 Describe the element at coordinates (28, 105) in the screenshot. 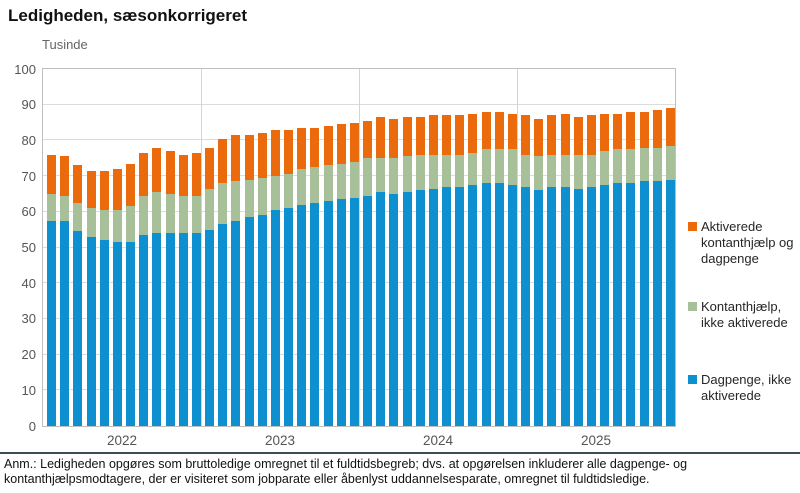

I see `y-tick-label-90: 90` at that location.